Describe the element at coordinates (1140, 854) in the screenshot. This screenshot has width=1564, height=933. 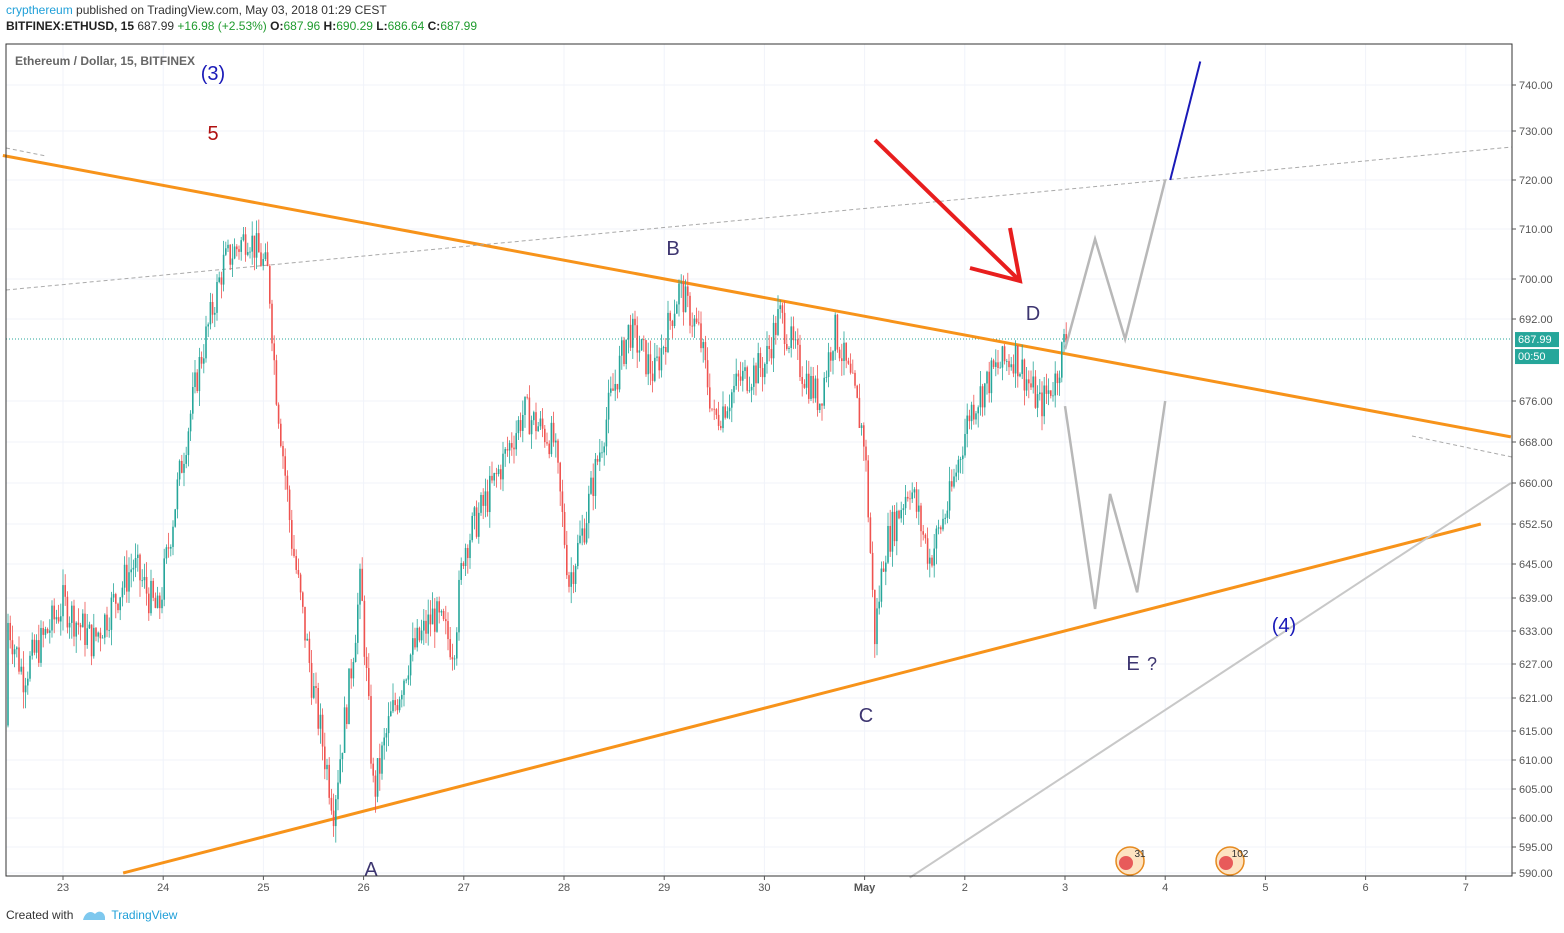
I see `event-badge-count: 31` at that location.